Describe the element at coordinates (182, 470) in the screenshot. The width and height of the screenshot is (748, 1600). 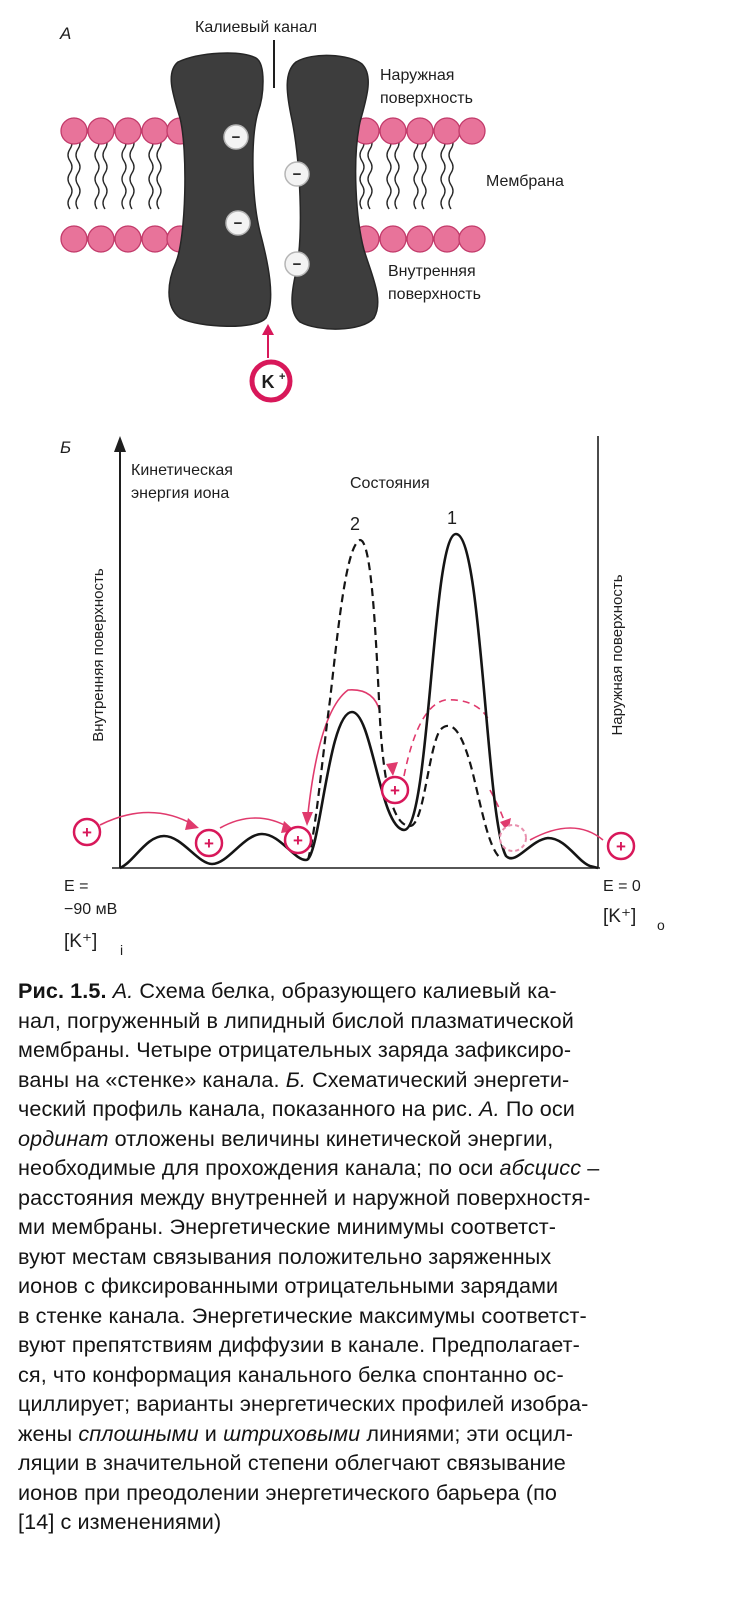
I see `svg-text: Кинетическая` at that location.